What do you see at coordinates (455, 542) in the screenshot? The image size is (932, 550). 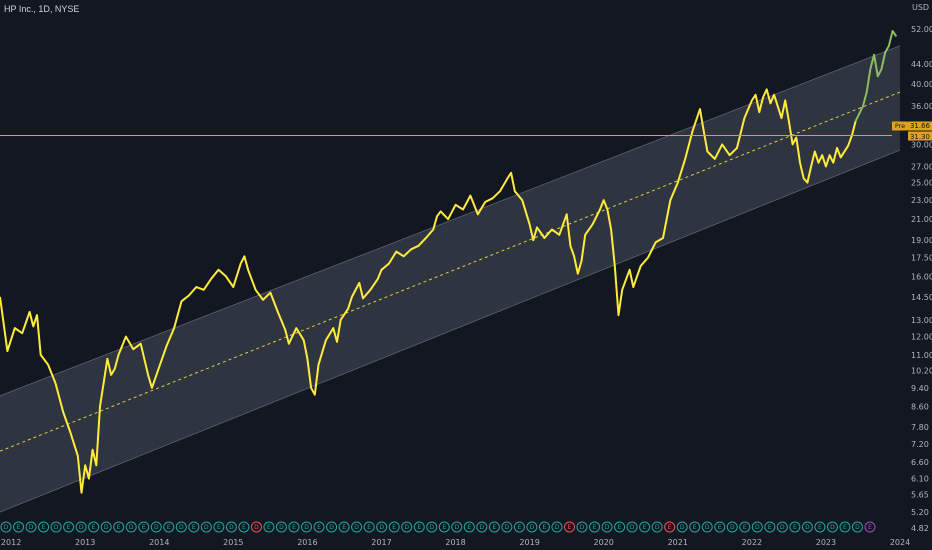 I see `x-tick-label: 2018` at bounding box center [455, 542].